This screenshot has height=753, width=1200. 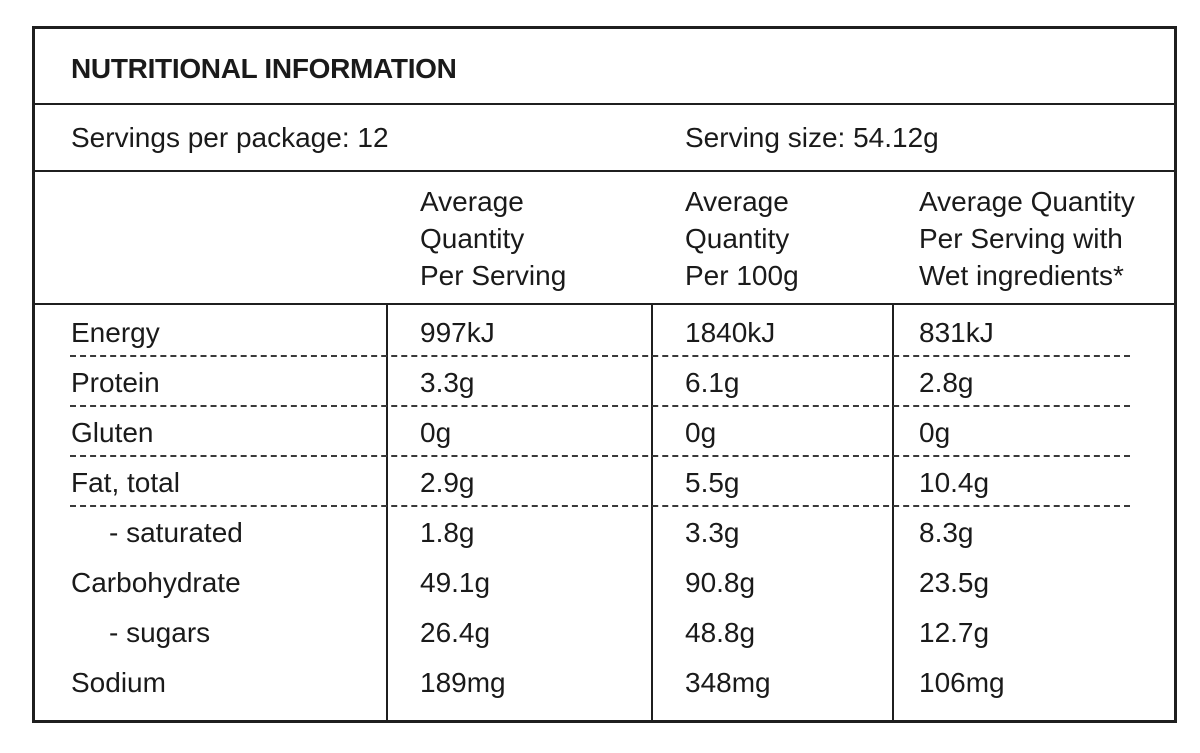 I want to click on header-line: Per 100g, so click(x=742, y=275).